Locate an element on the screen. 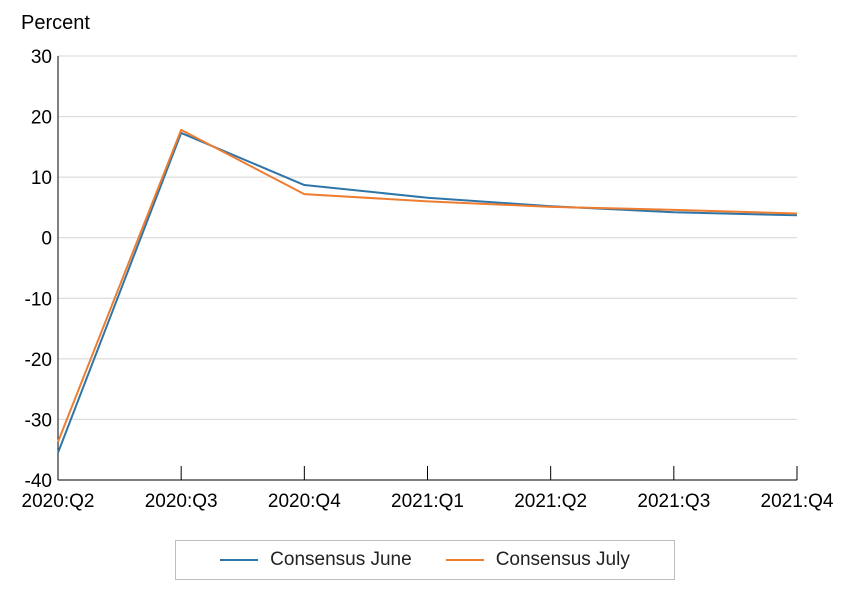 The height and width of the screenshot is (595, 850). y-tick-label: -10 is located at coordinates (38, 299).